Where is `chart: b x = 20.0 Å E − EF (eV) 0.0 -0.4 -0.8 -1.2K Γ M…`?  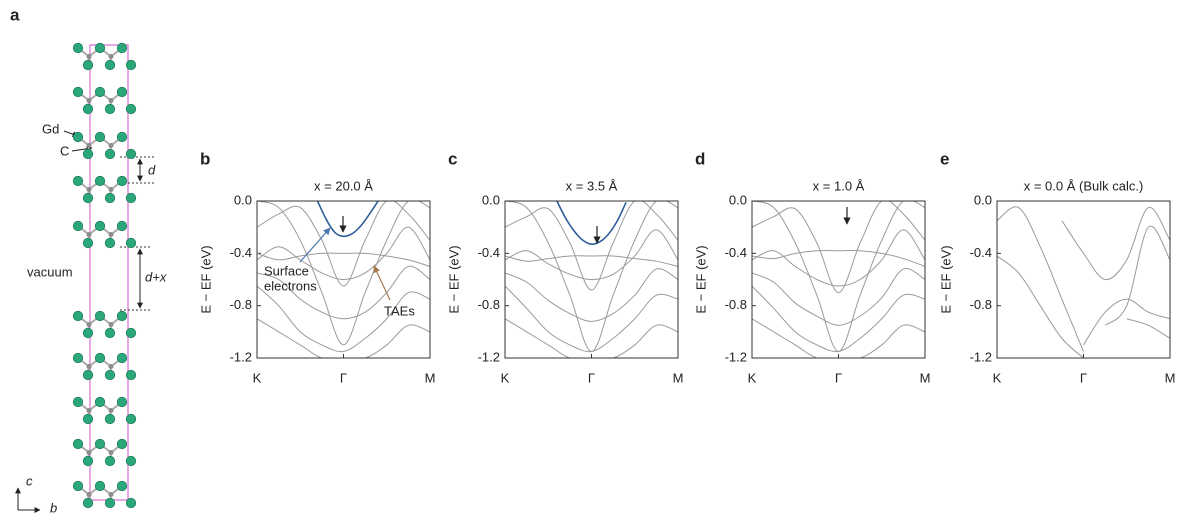 chart: b x = 20.0 Å E − EF (eV) 0.0 -0.4 -0.8 -1.2K Γ M… is located at coordinates (316, 267).